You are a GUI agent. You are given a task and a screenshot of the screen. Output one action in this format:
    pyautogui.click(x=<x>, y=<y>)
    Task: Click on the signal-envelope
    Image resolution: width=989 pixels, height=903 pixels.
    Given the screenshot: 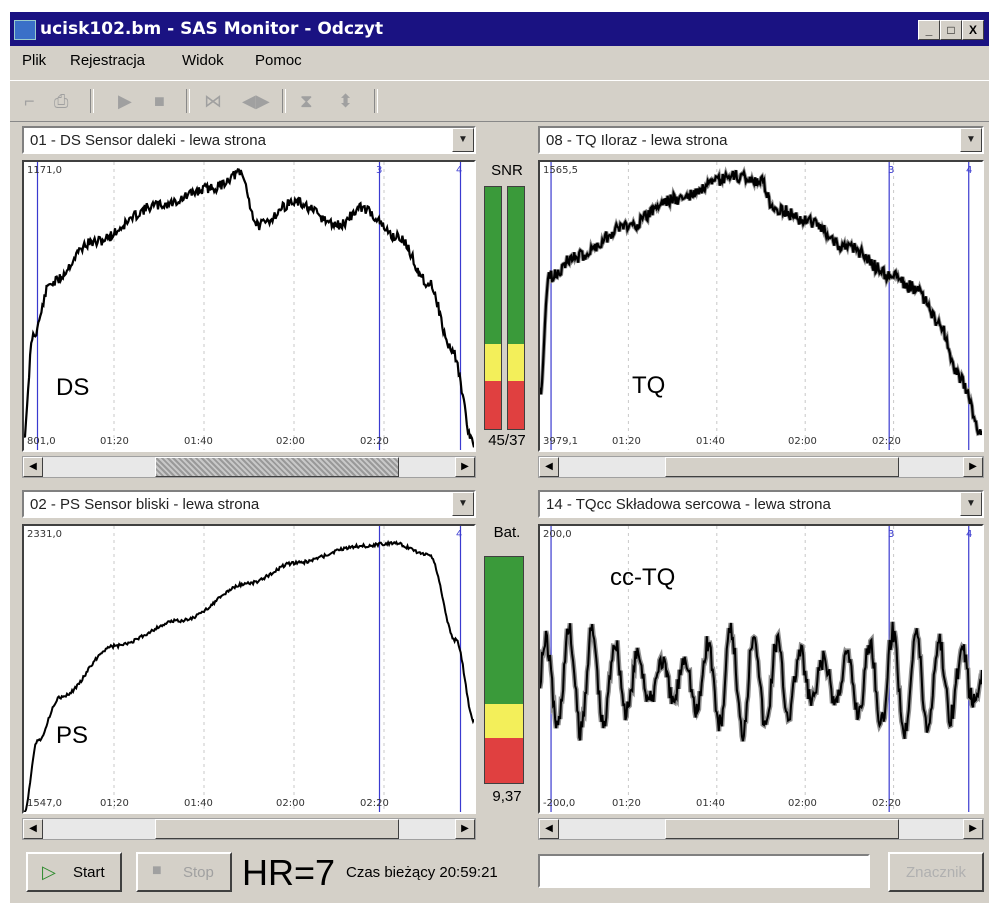 What is the action you would take?
    pyautogui.click(x=761, y=301)
    